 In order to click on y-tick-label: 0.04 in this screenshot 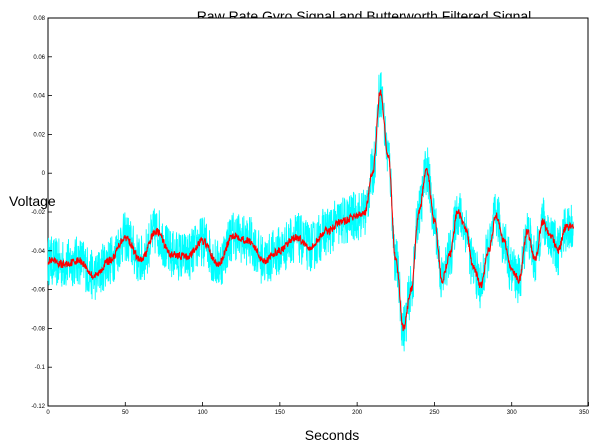, I will do `click(39, 97)`.